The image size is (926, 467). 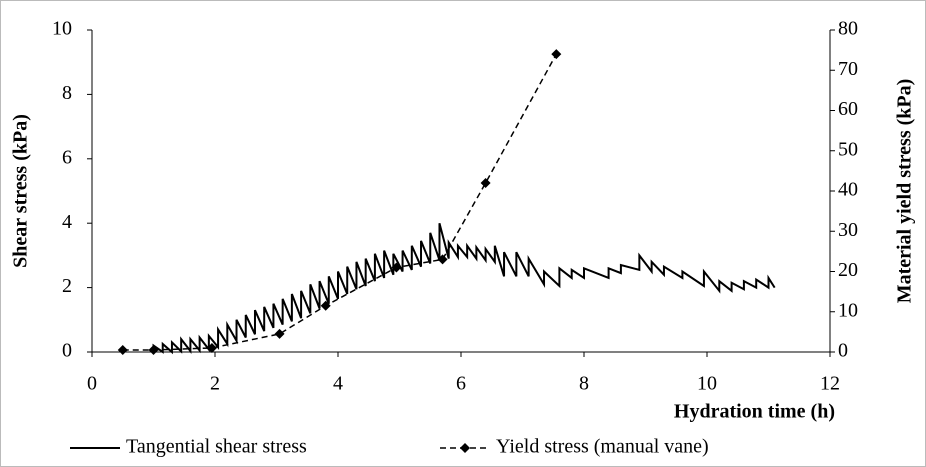 What do you see at coordinates (62, 29) in the screenshot?
I see `y-tick-label: 10` at bounding box center [62, 29].